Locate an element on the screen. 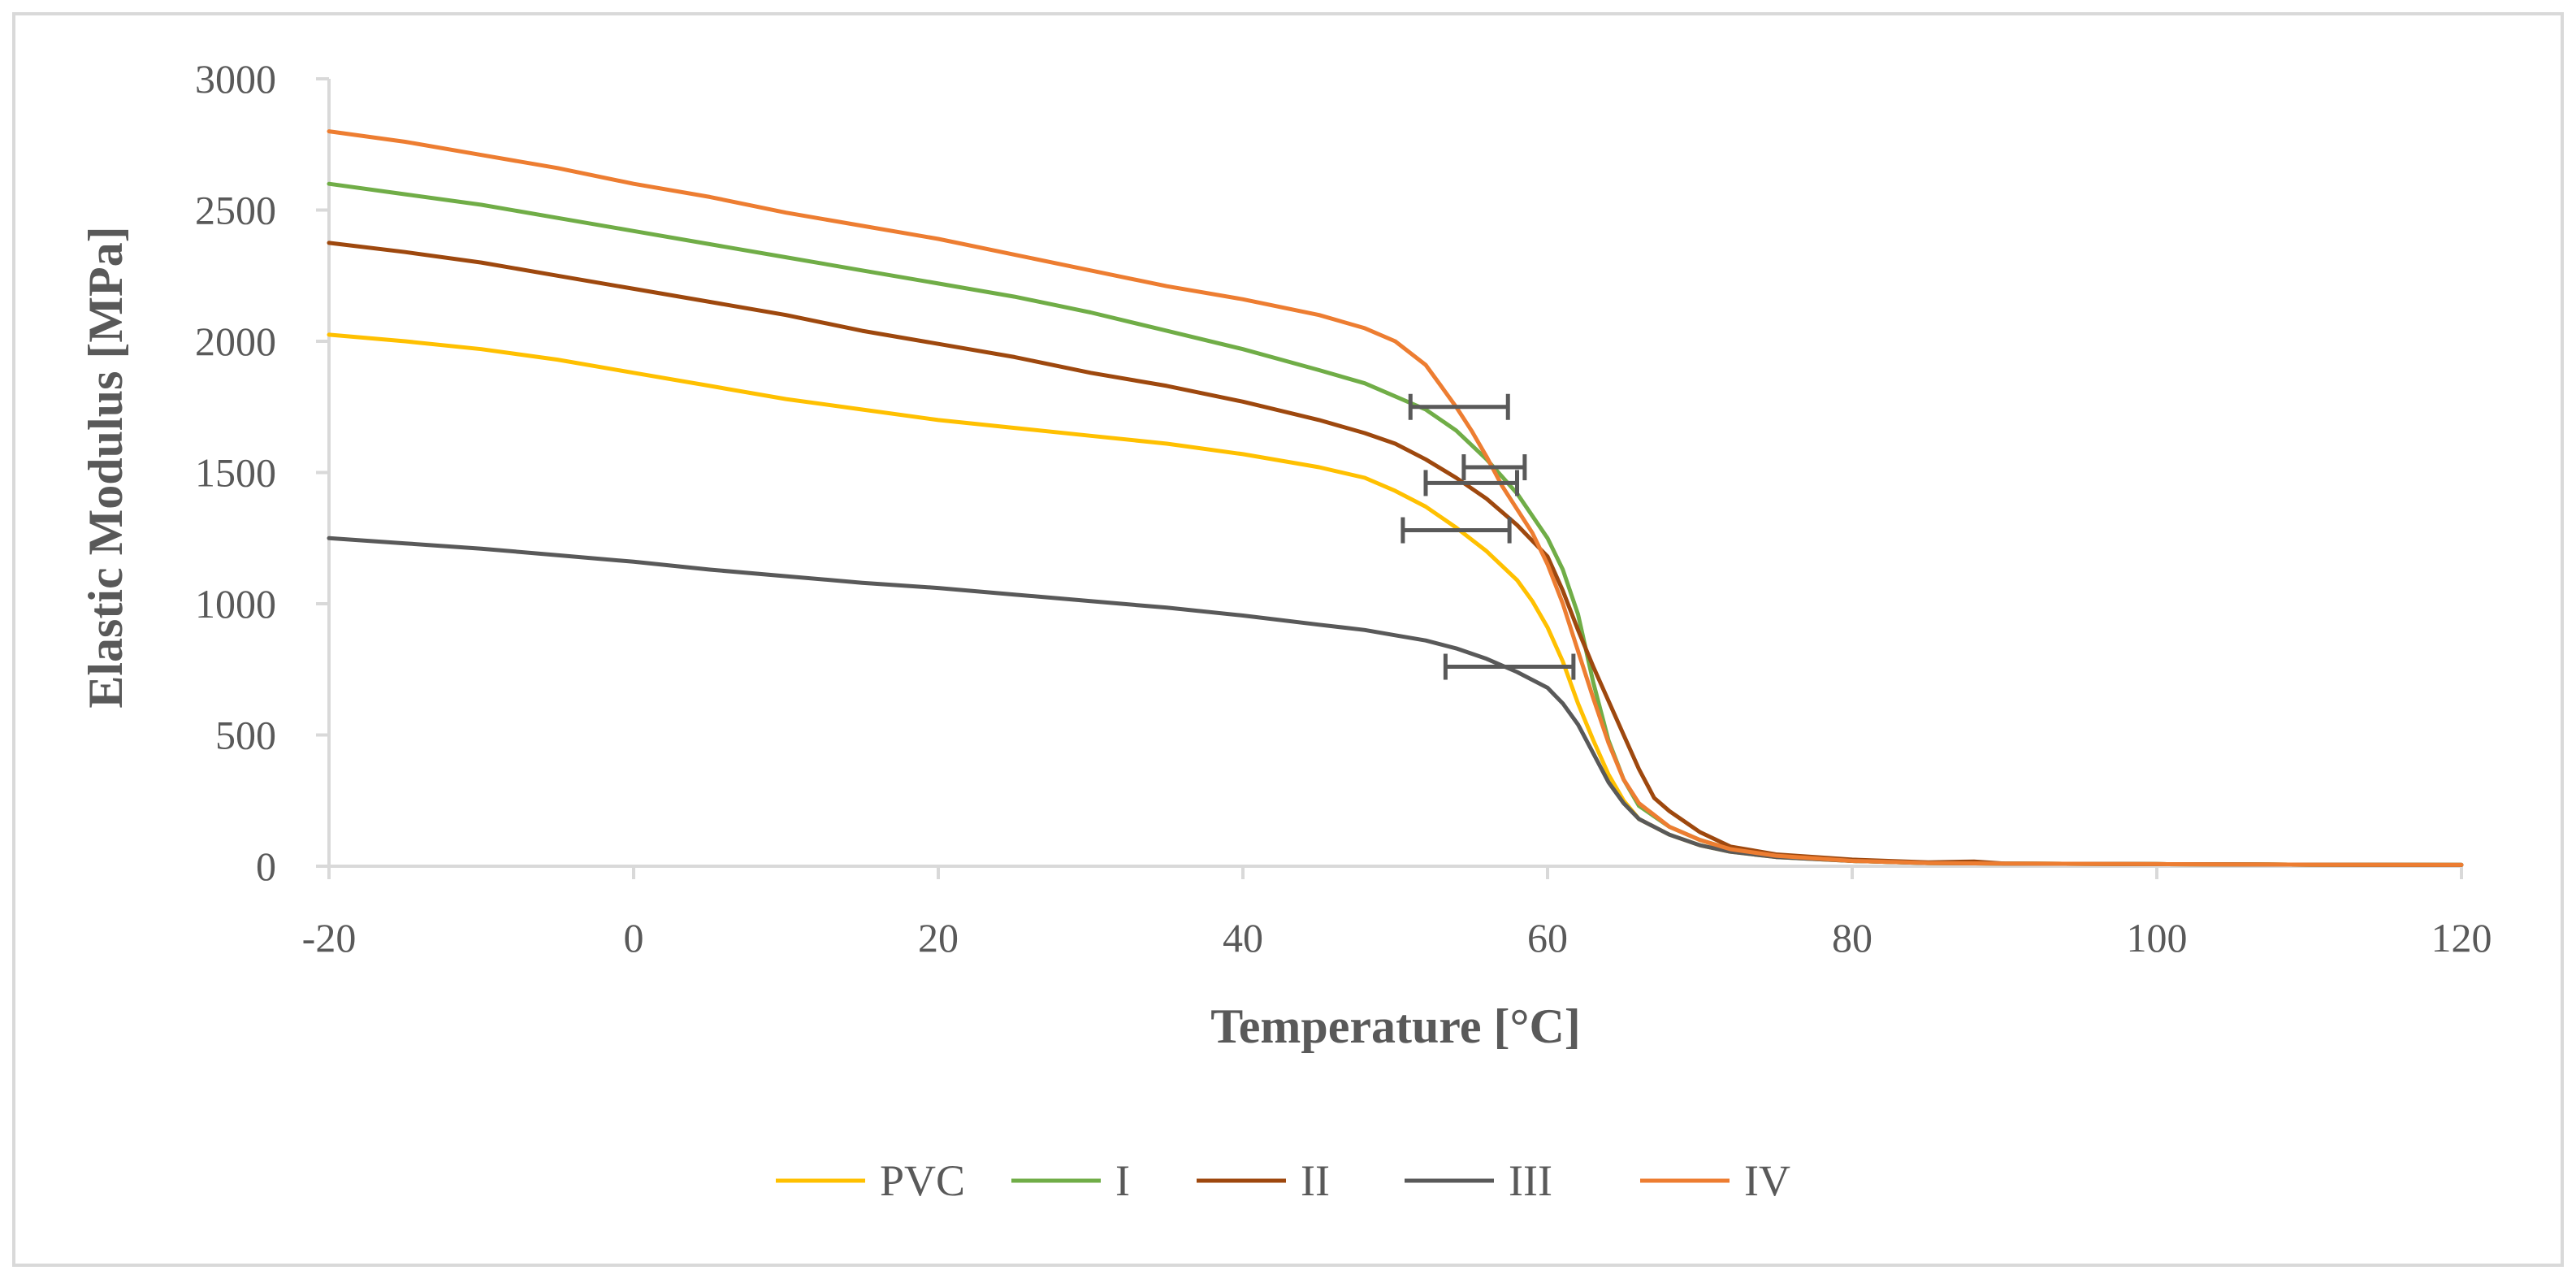  y-axis-tick-labels: 0 500 1000 1500 2000 2500 3000 is located at coordinates (262, 472).